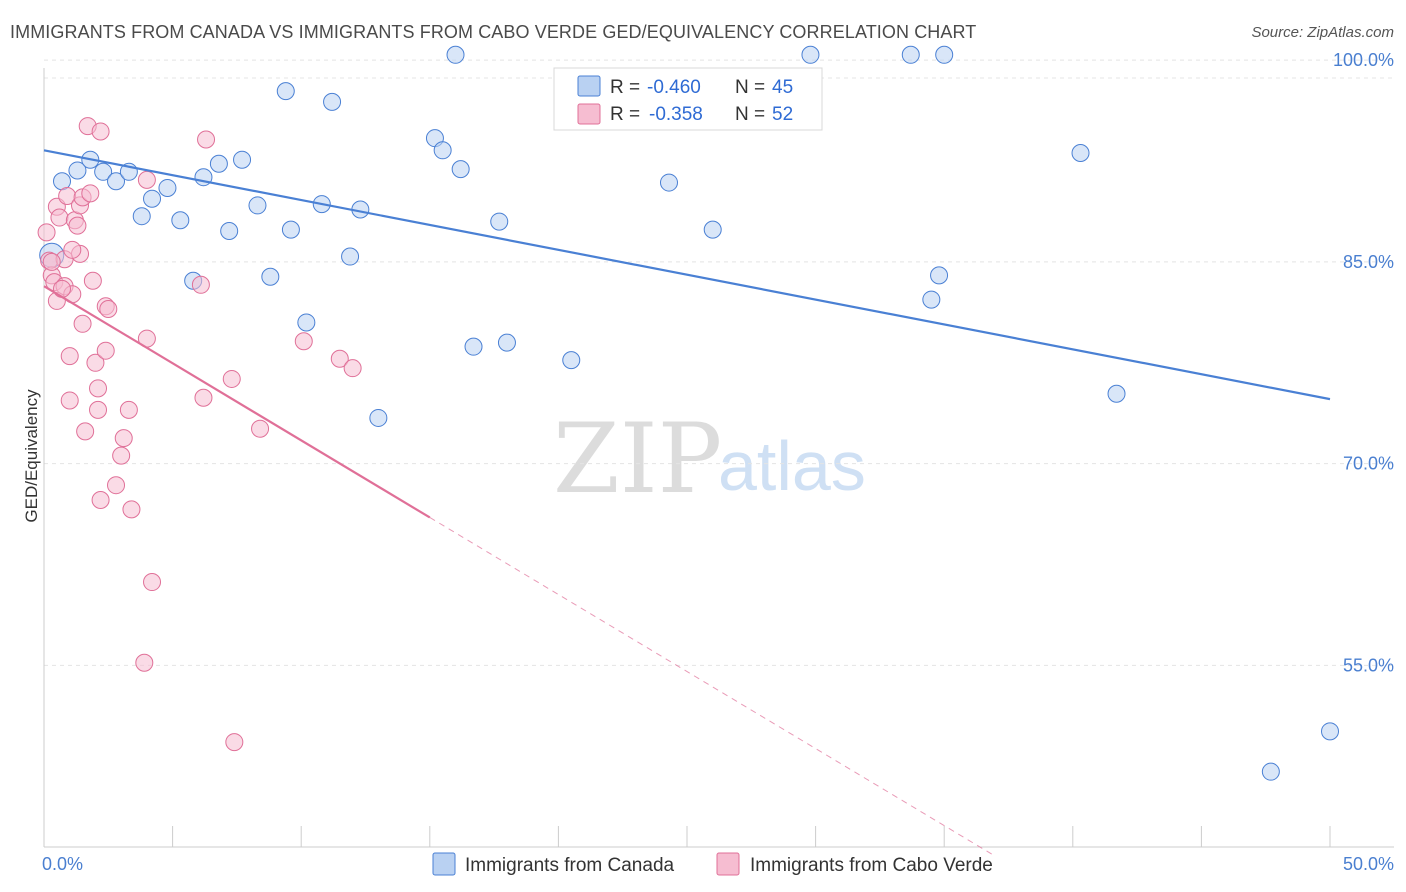 The width and height of the screenshot is (1406, 892). What do you see at coordinates (687, 836) in the screenshot?
I see `x-axis-ticks` at bounding box center [687, 836].